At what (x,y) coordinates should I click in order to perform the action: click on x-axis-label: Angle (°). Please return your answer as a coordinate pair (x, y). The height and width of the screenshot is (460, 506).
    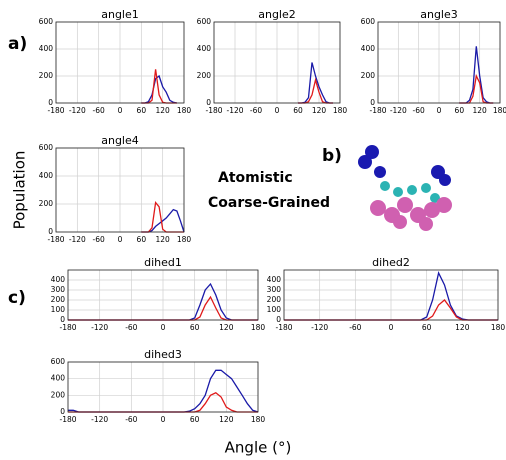
    Looking at the image, I should click on (258, 448).